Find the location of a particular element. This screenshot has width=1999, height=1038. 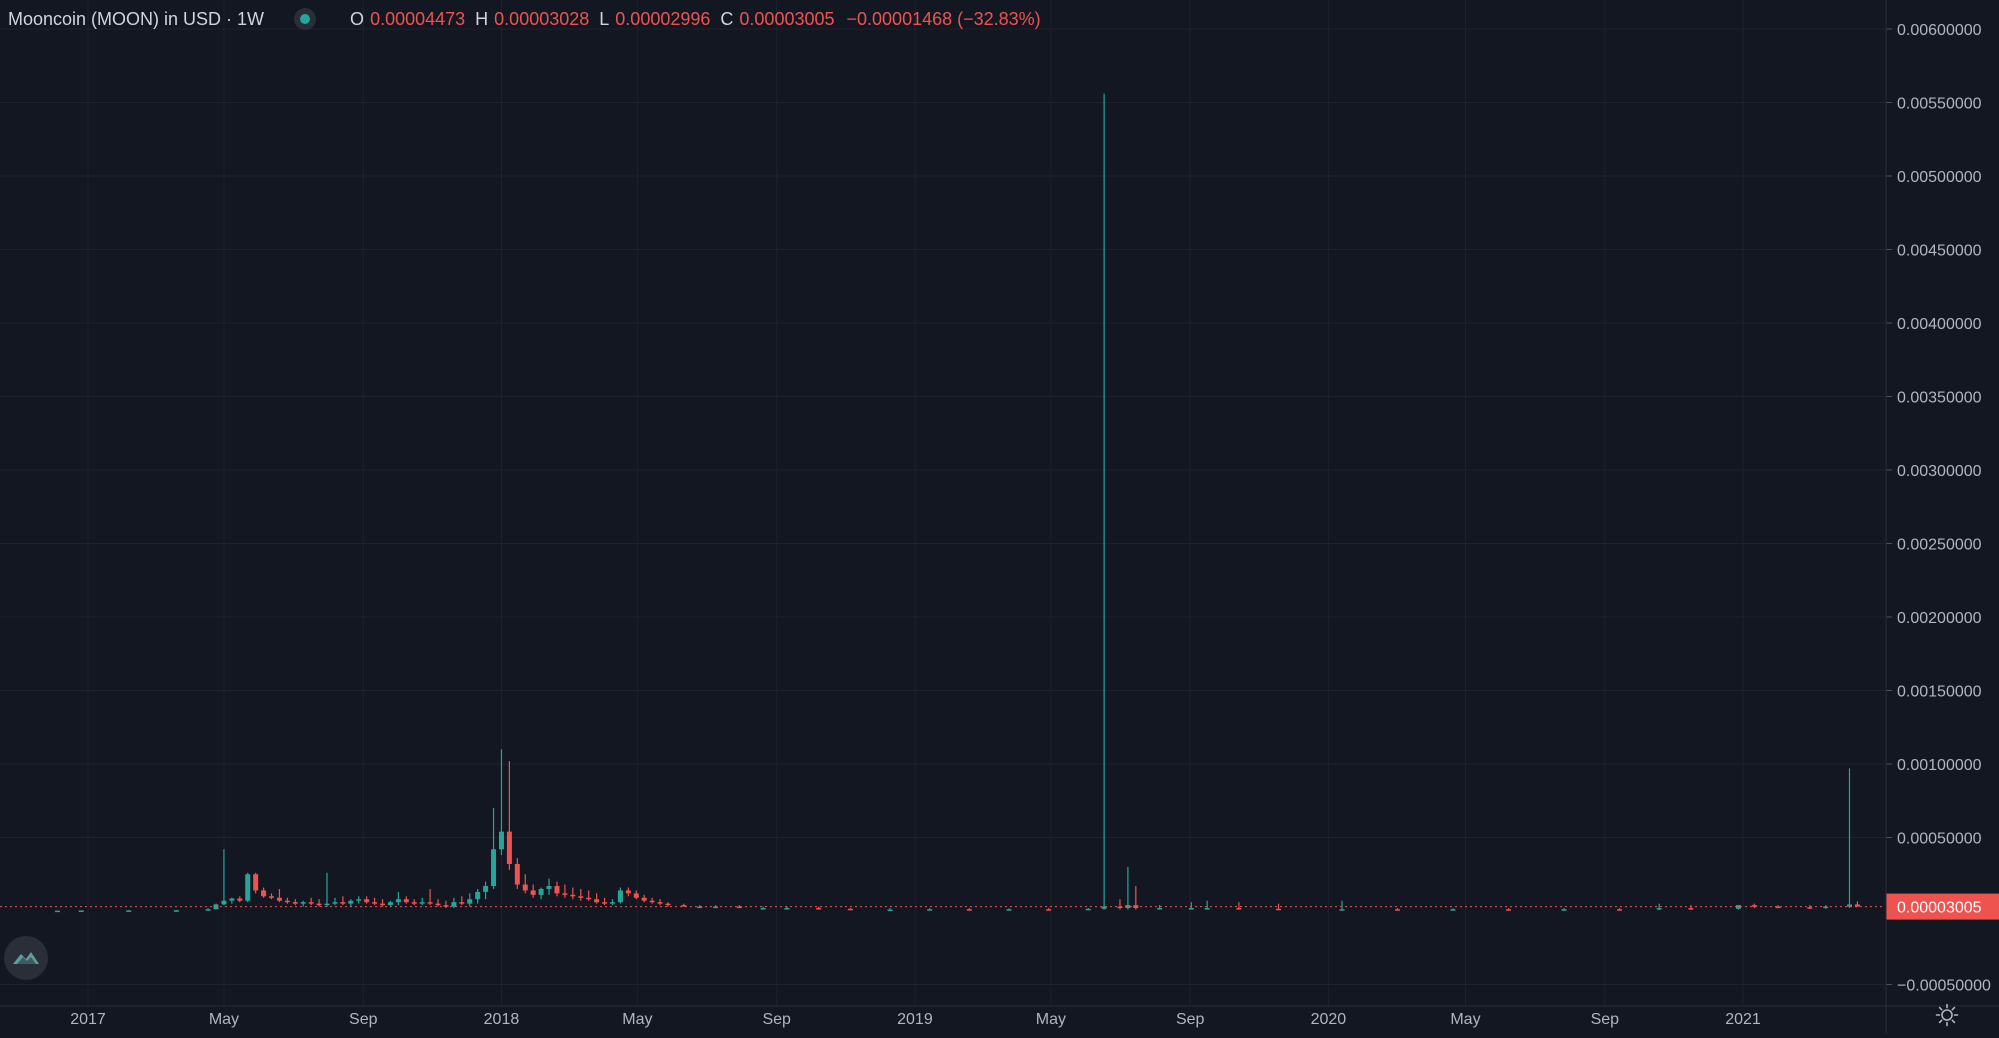

settings-gear-icon is located at coordinates (1947, 1015).